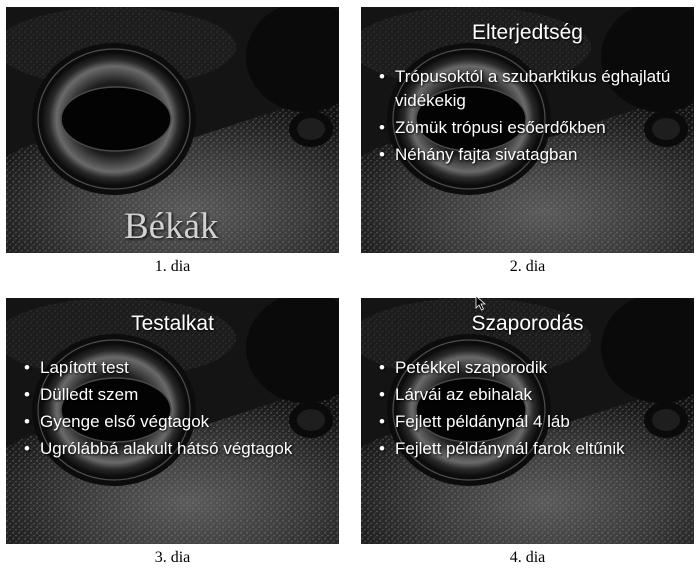 This screenshot has width=700, height=576. Describe the element at coordinates (527, 323) in the screenshot. I see `slide-title: Szaporodás` at that location.